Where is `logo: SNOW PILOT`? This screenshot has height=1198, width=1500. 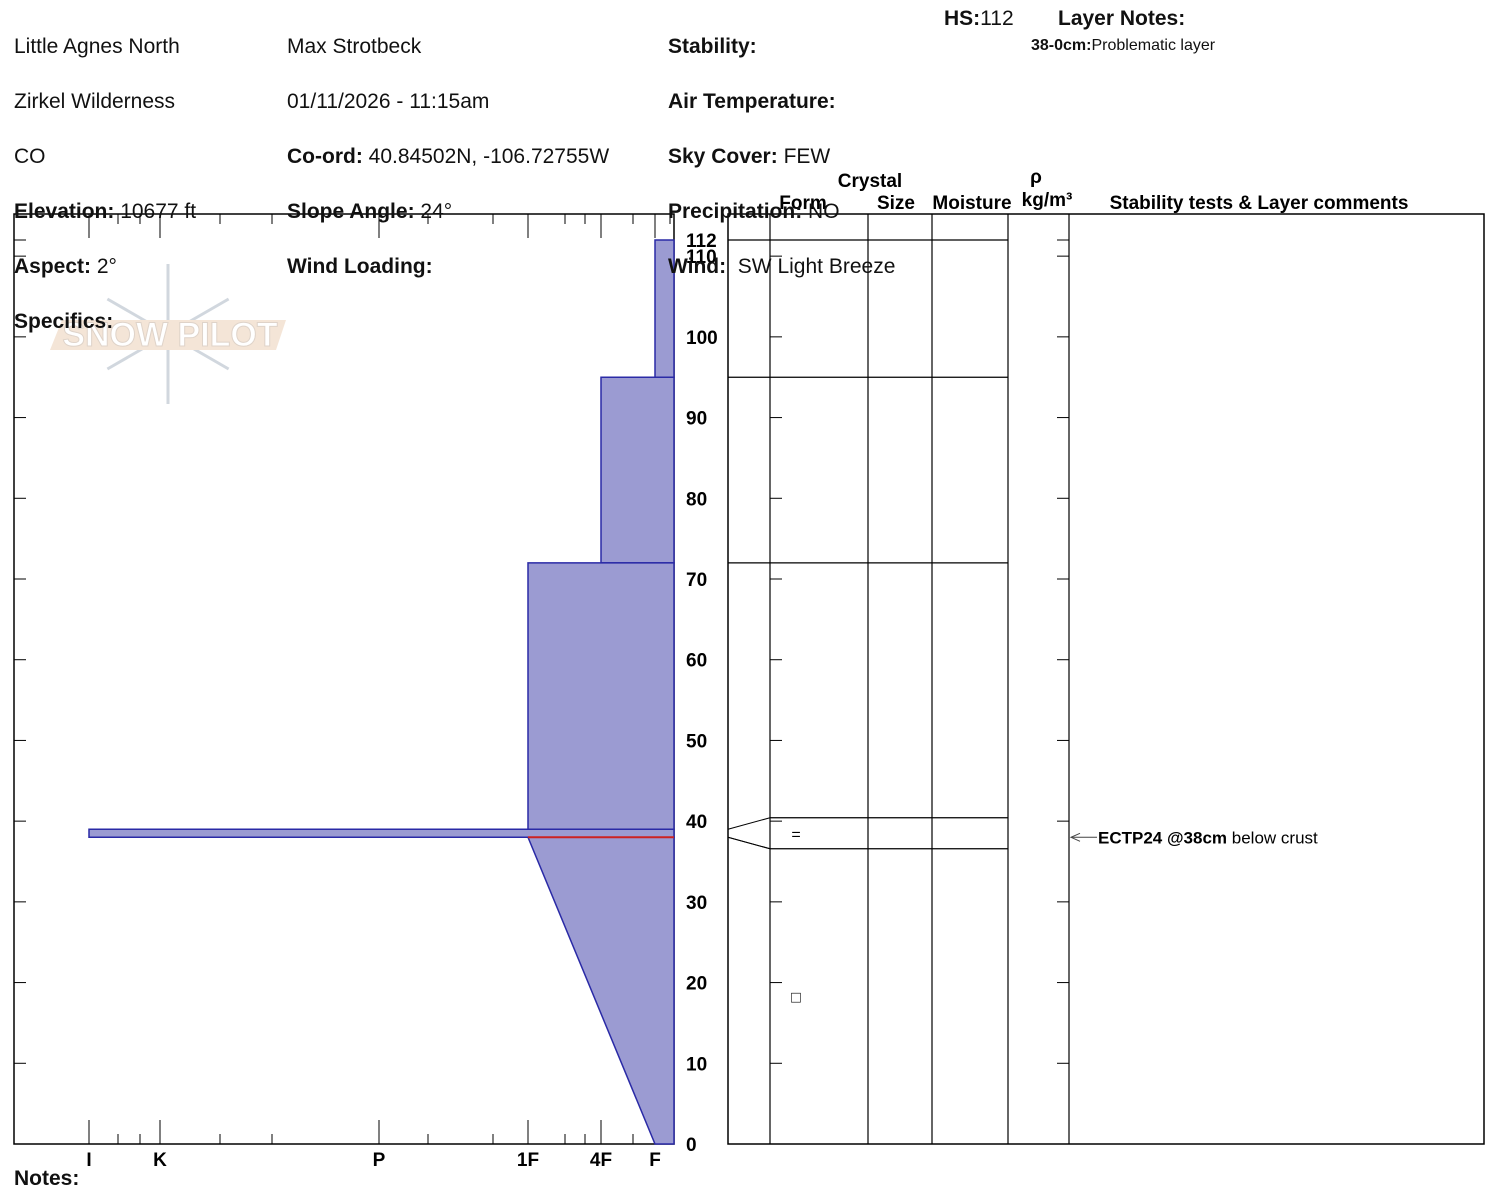 logo: SNOW PILOT is located at coordinates (168, 334).